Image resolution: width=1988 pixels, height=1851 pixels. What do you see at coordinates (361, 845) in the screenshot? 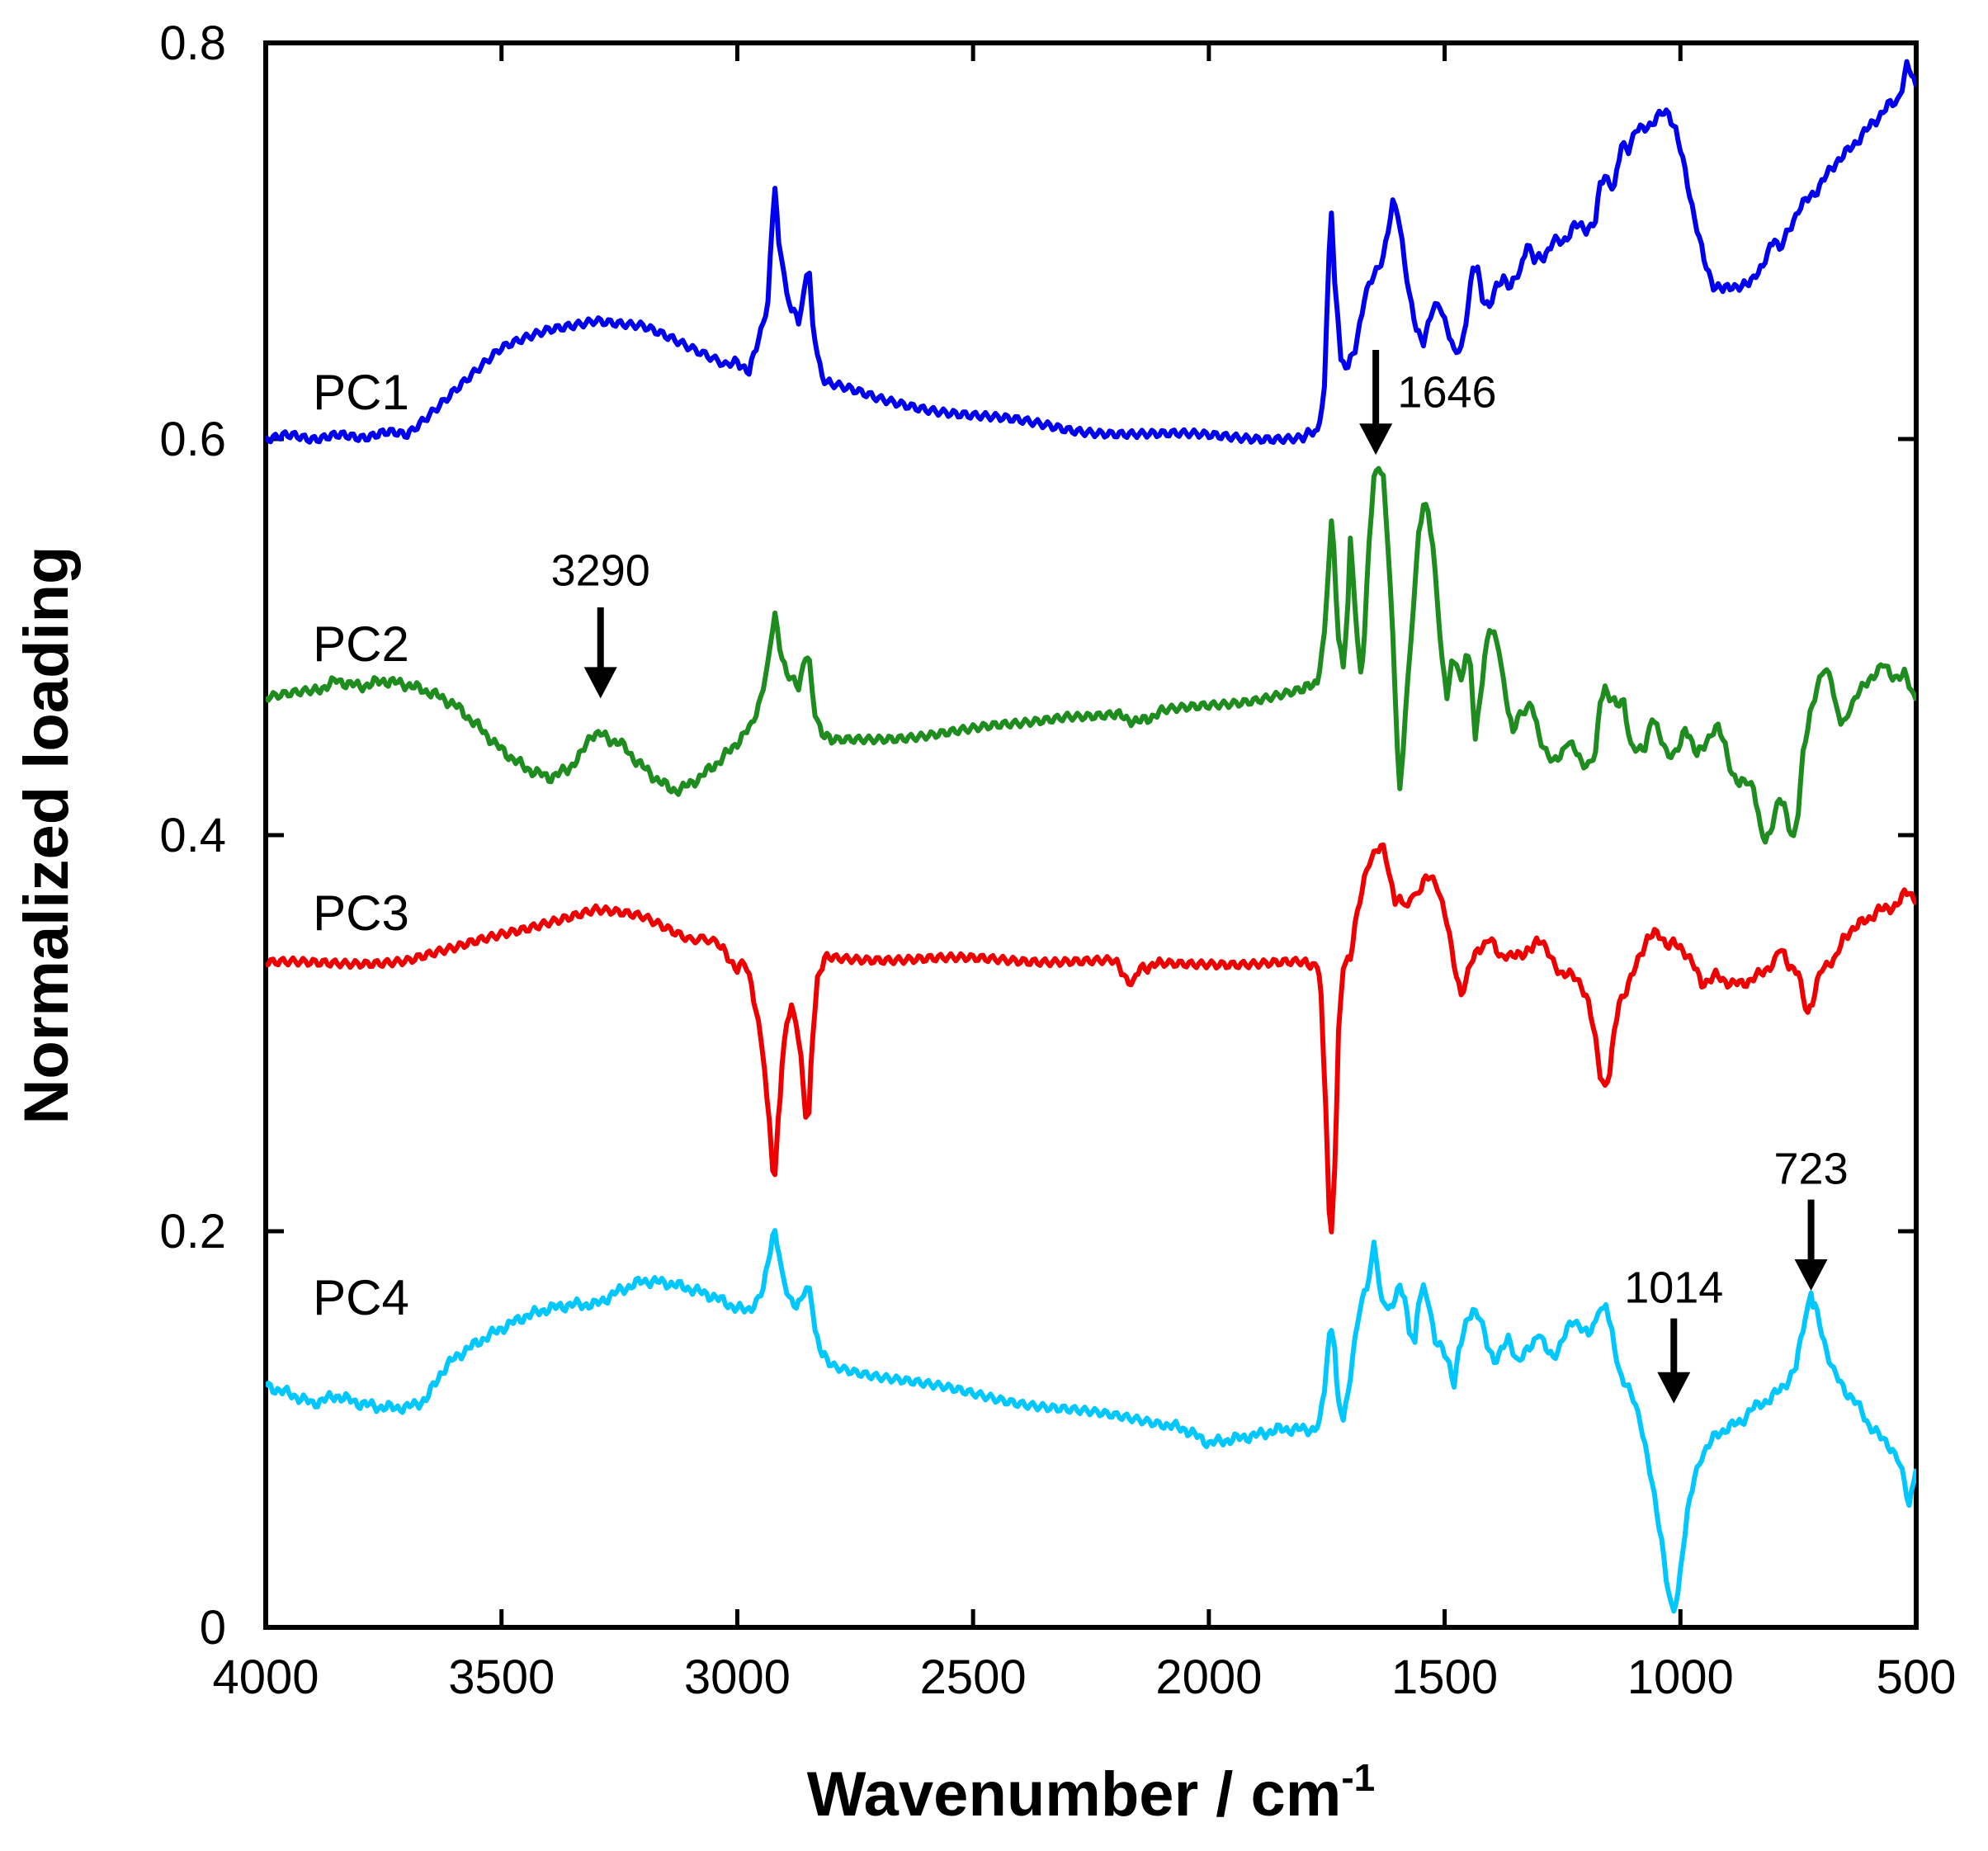
I see `series-labels: PC1 PC2 PC3 PC4` at bounding box center [361, 845].